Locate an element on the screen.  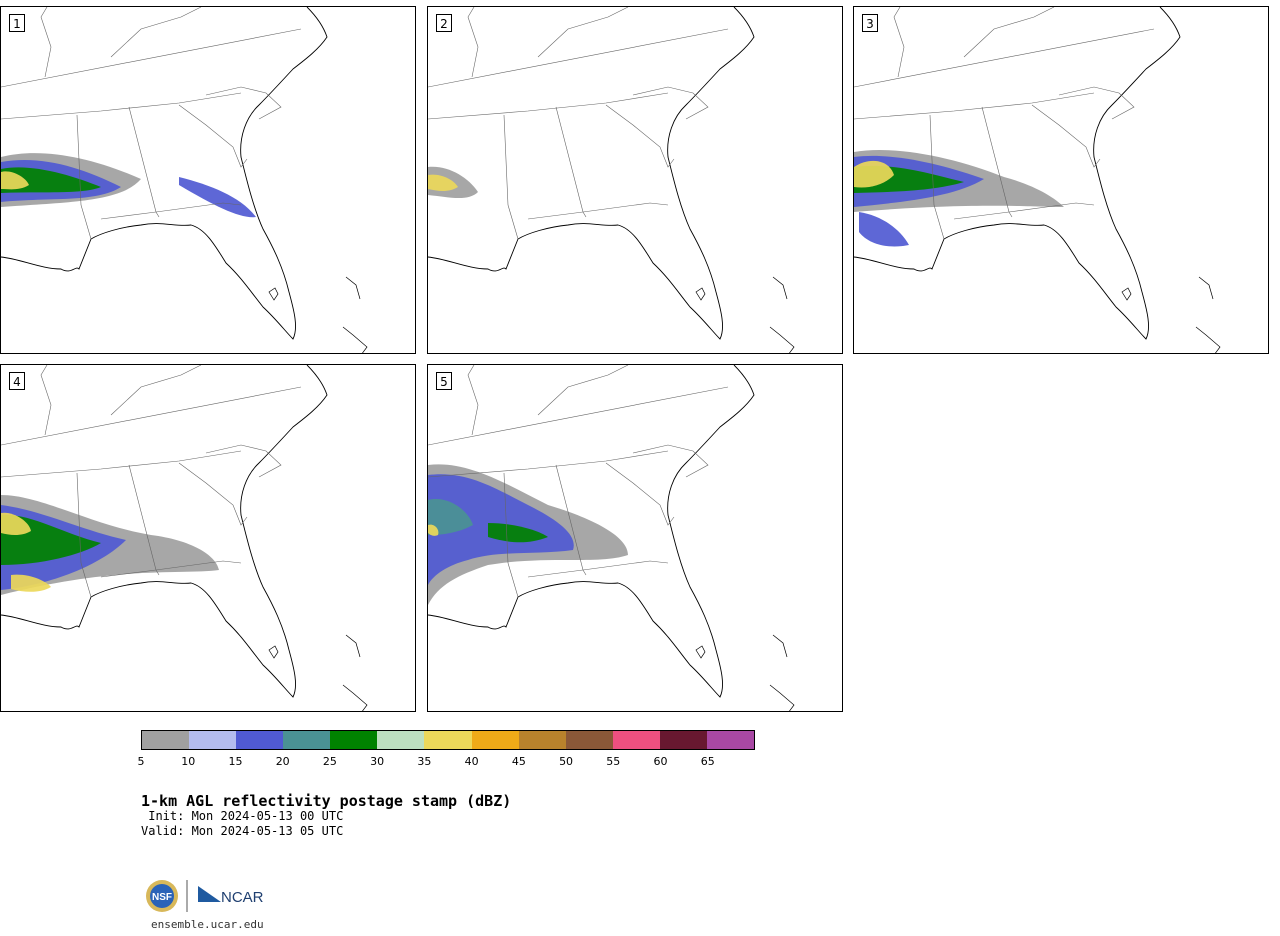
colorbar-tick-label: 30 is located at coordinates (377, 761).